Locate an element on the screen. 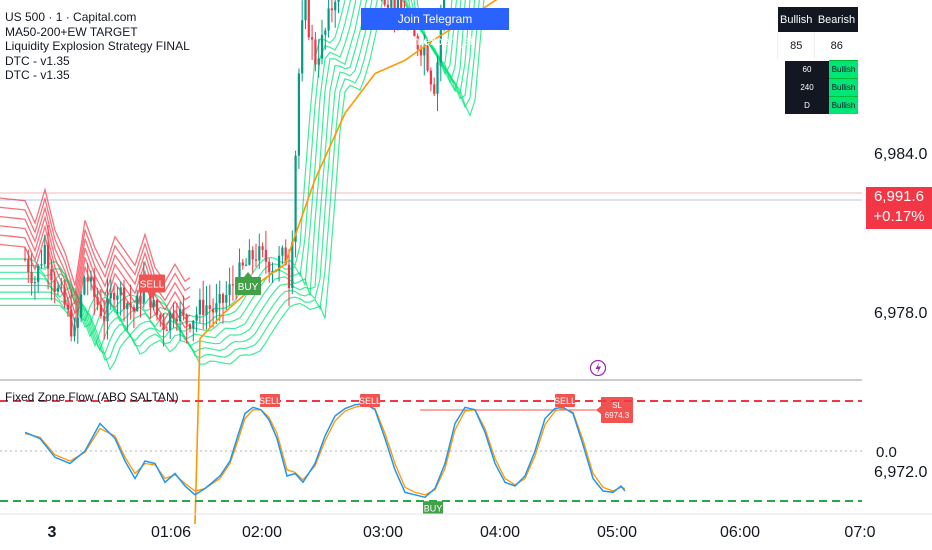  oscillator-title: Fixed Zone Flow (ABO SALTAN) is located at coordinates (92, 397).